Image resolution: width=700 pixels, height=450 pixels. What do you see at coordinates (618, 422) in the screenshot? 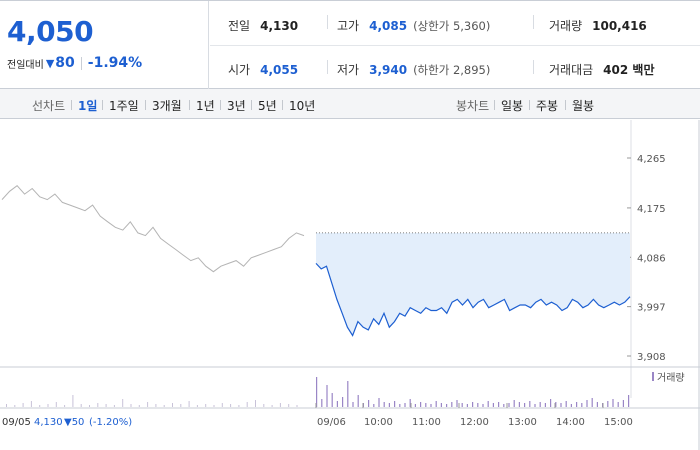
I see `x-tick-label: 15:00` at bounding box center [618, 422].